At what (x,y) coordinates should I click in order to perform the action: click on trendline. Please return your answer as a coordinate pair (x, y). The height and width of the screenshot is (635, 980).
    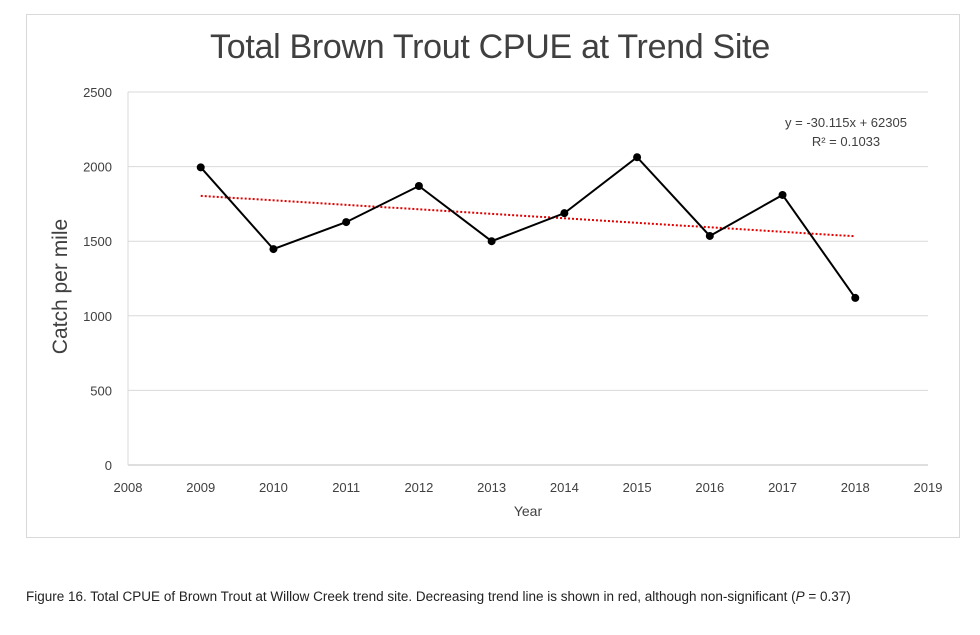
    Looking at the image, I should click on (528, 216).